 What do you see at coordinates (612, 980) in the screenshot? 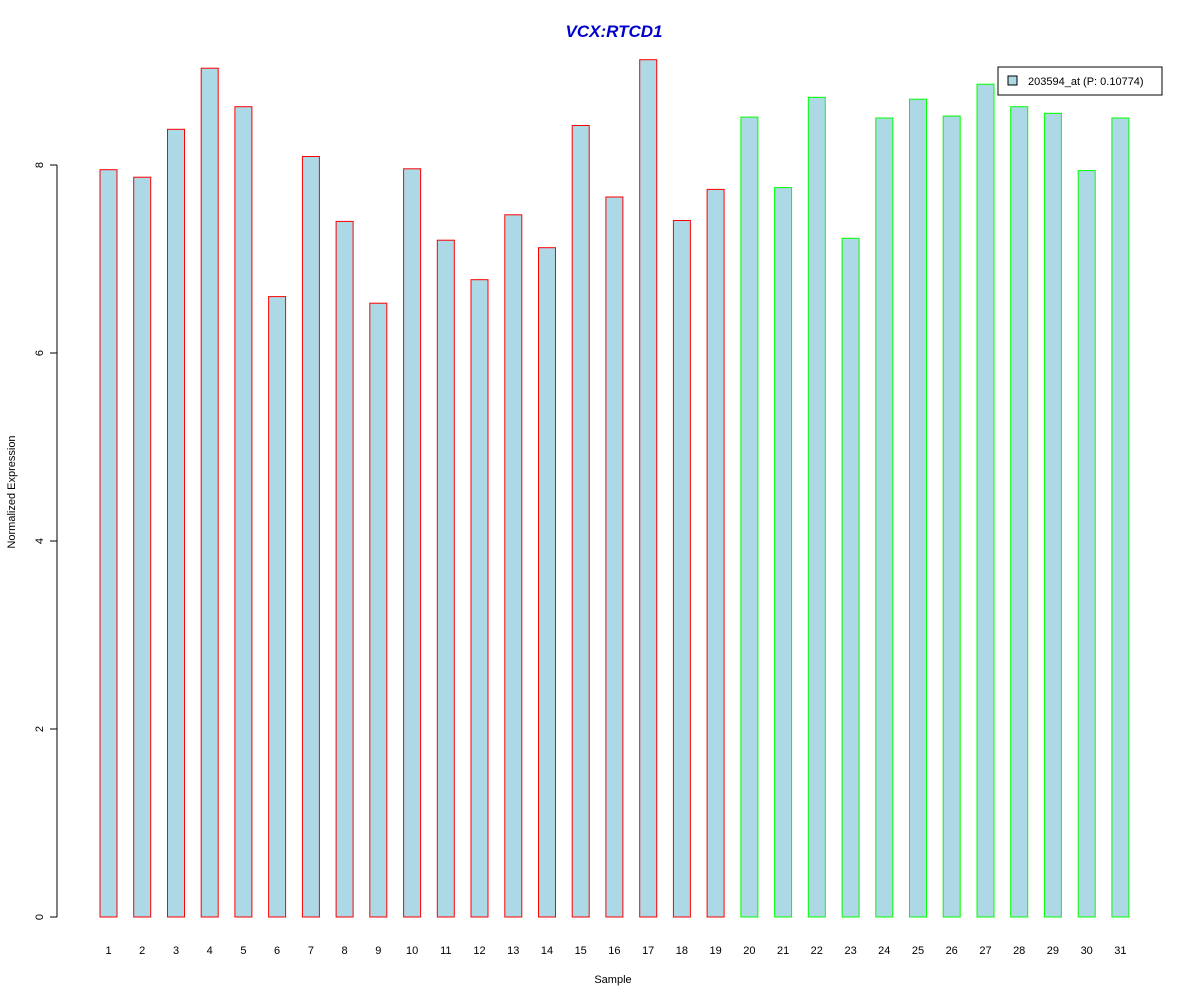
I see `x-axis-label: Sample` at bounding box center [612, 980].